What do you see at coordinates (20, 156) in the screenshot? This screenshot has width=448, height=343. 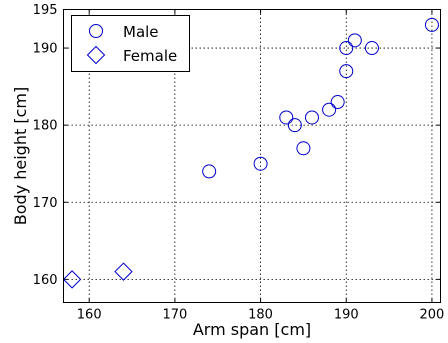 I see `y-axis-label: Body height [cm]` at bounding box center [20, 156].